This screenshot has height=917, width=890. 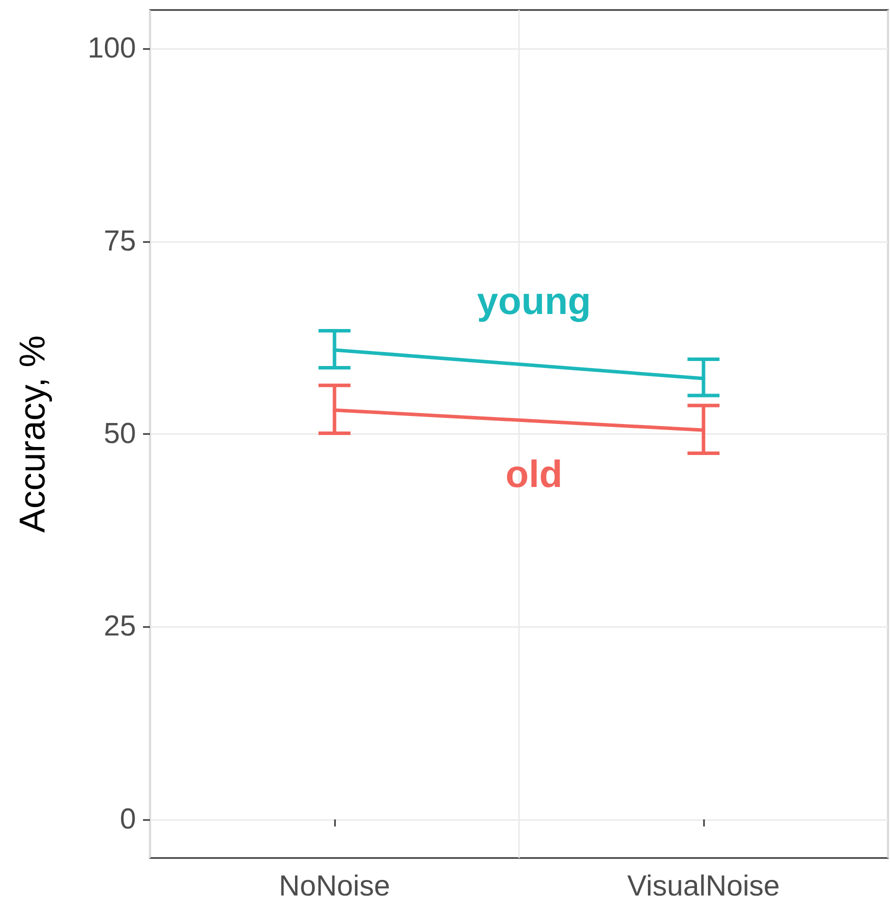 I want to click on y-axis-title: Accuracy, %, so click(x=32, y=434).